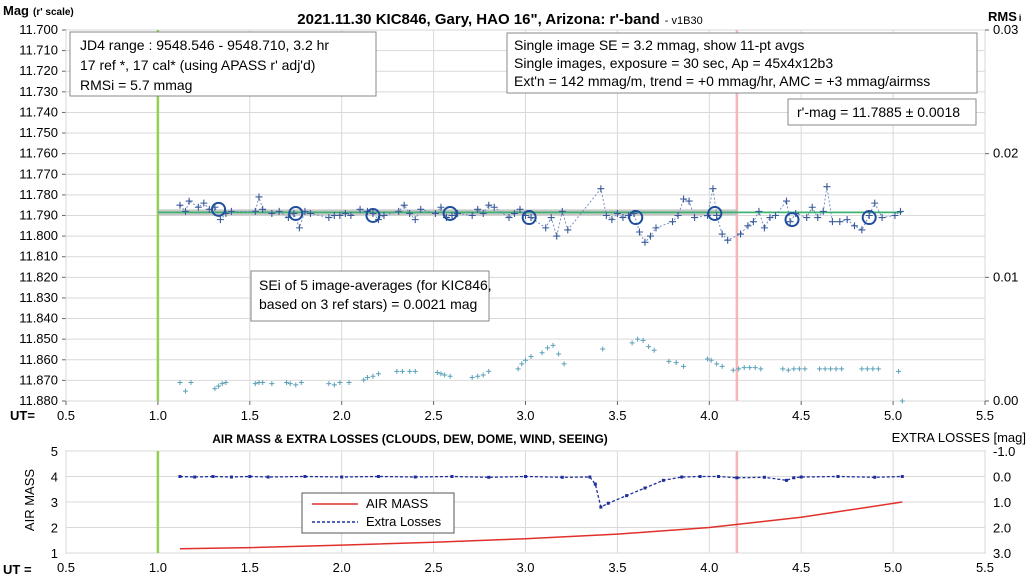 The image size is (1034, 577). I want to click on x-tick-label: 1.5, so click(250, 415).